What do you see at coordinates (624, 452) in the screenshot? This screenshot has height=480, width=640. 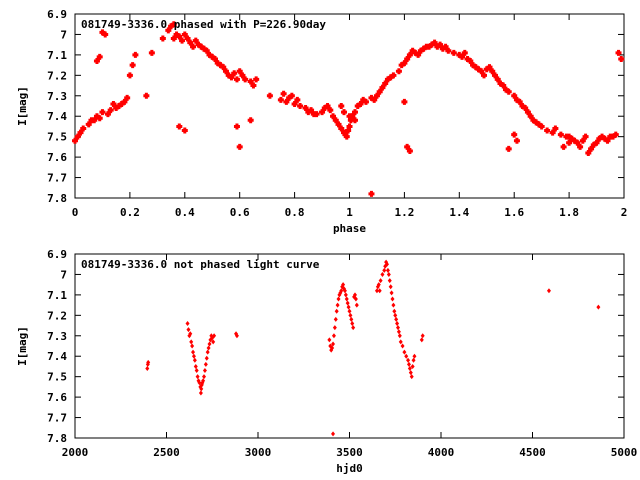 I see `x-tick-label: 5000` at bounding box center [624, 452].